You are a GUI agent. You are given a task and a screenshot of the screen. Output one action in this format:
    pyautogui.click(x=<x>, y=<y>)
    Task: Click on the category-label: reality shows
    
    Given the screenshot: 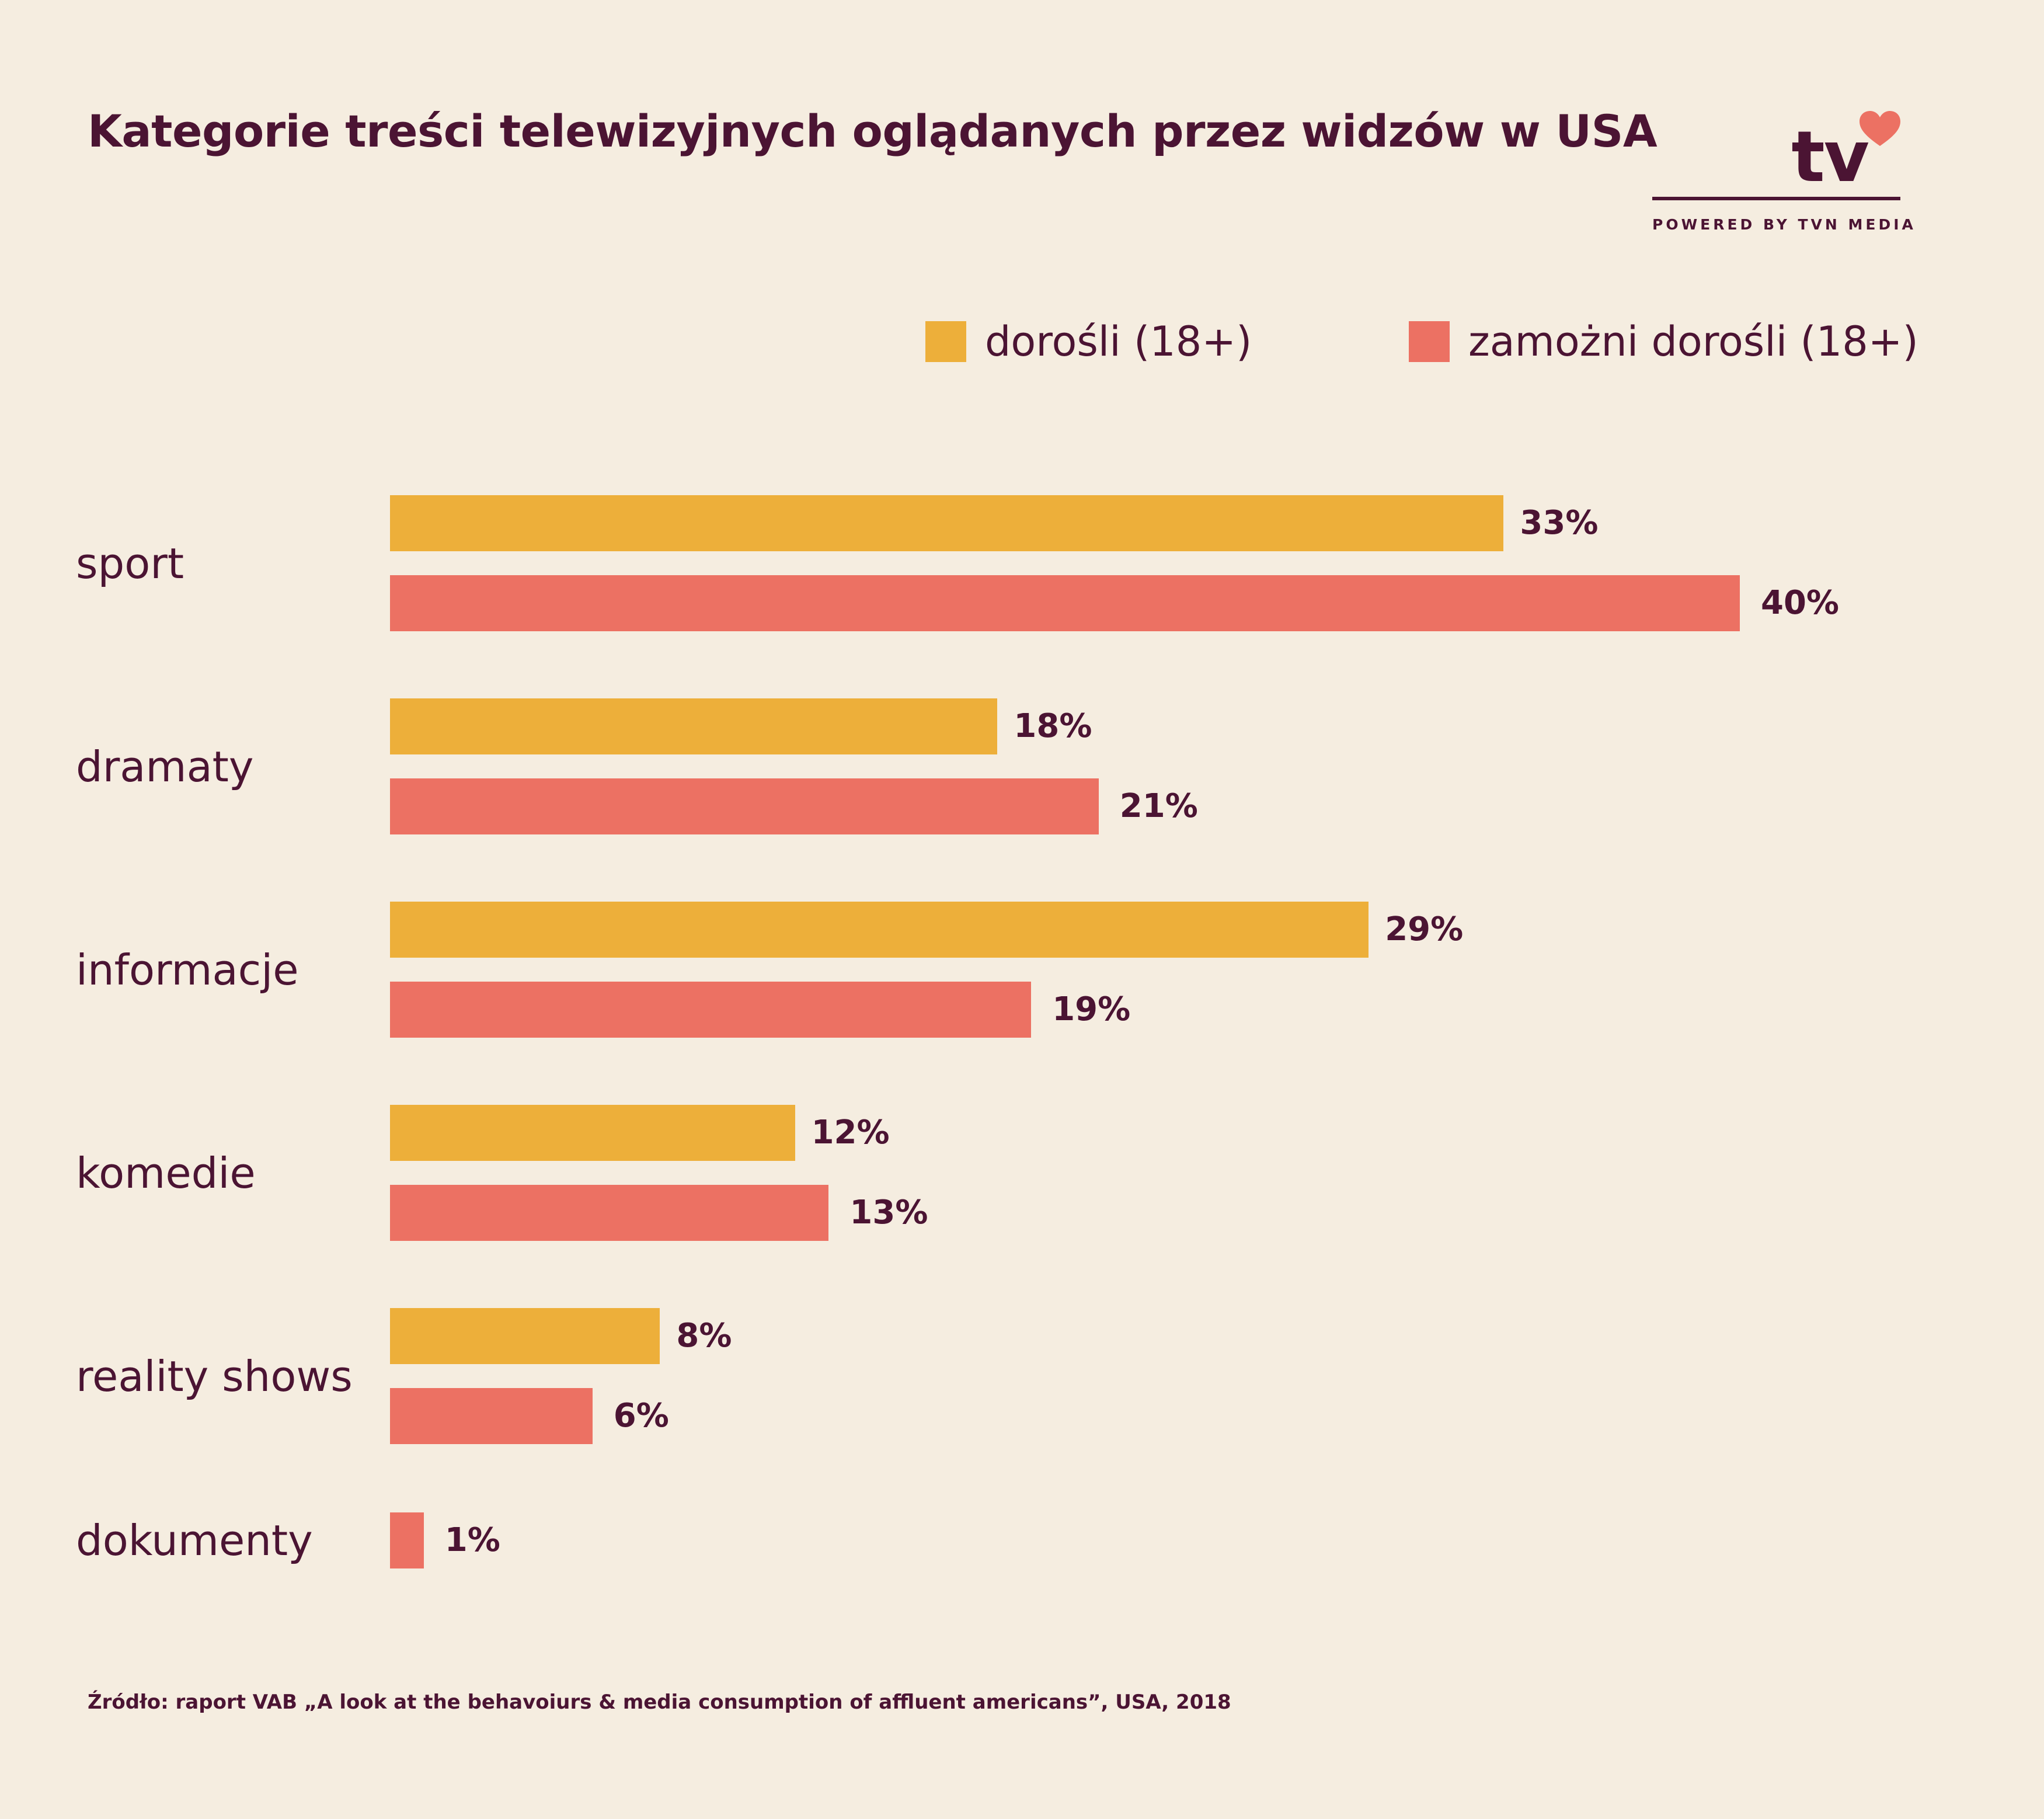 What is the action you would take?
    pyautogui.click(x=214, y=1376)
    